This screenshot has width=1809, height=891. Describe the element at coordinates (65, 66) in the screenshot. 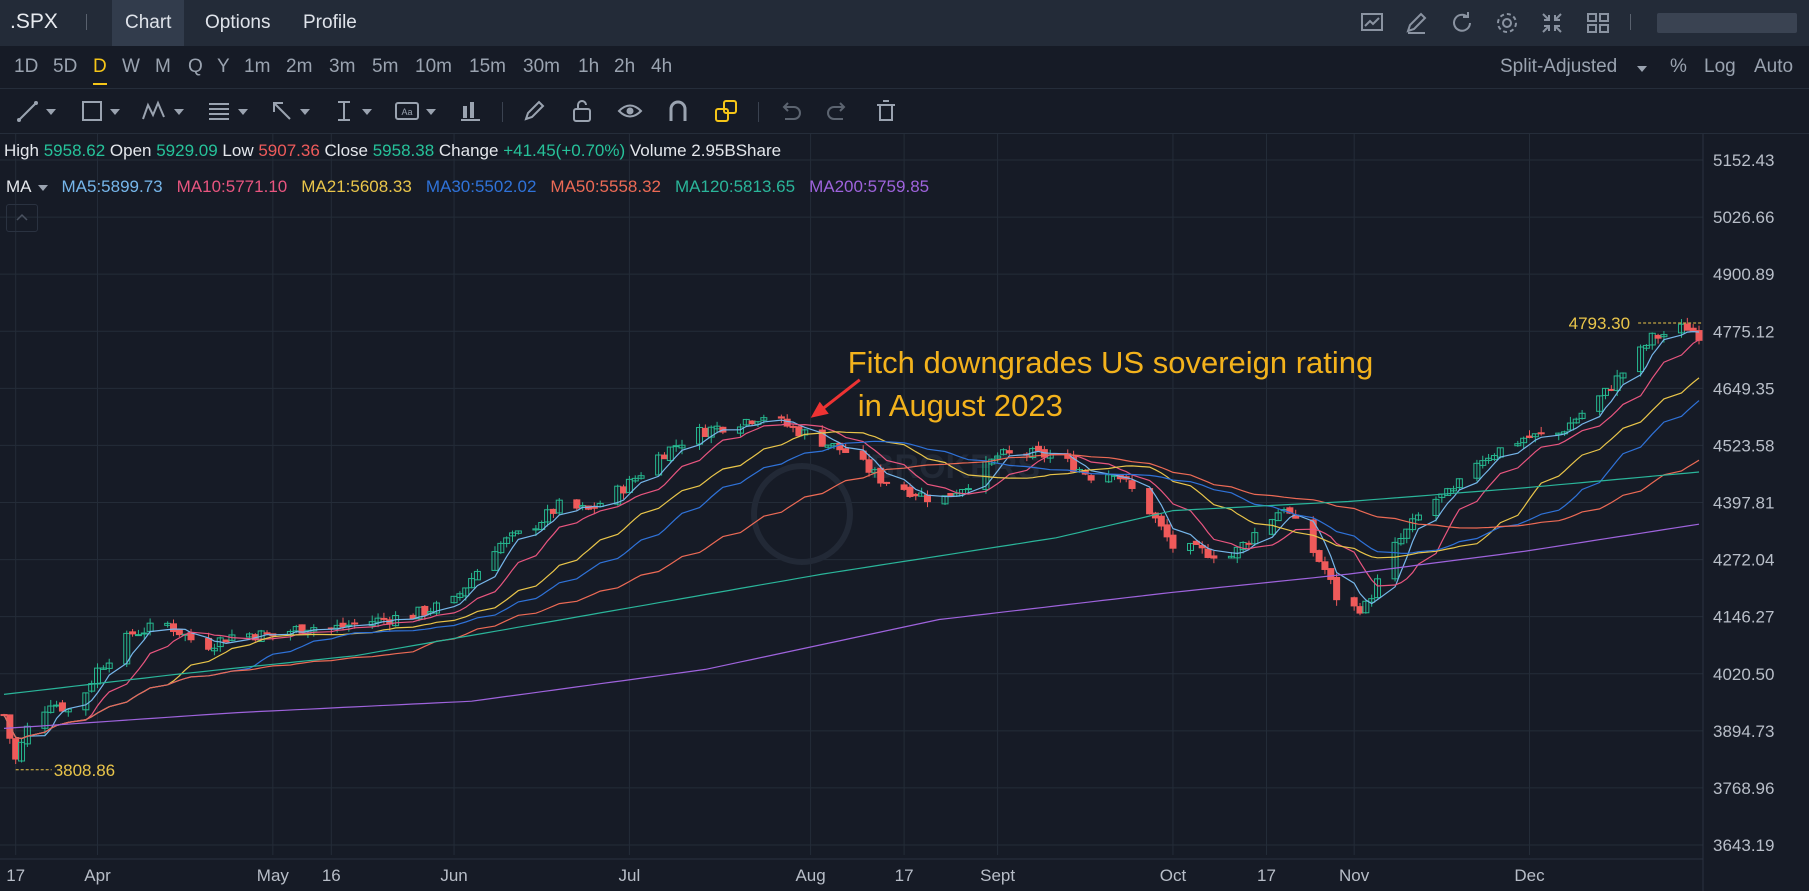

I see `timeframe-5d: 5D` at that location.